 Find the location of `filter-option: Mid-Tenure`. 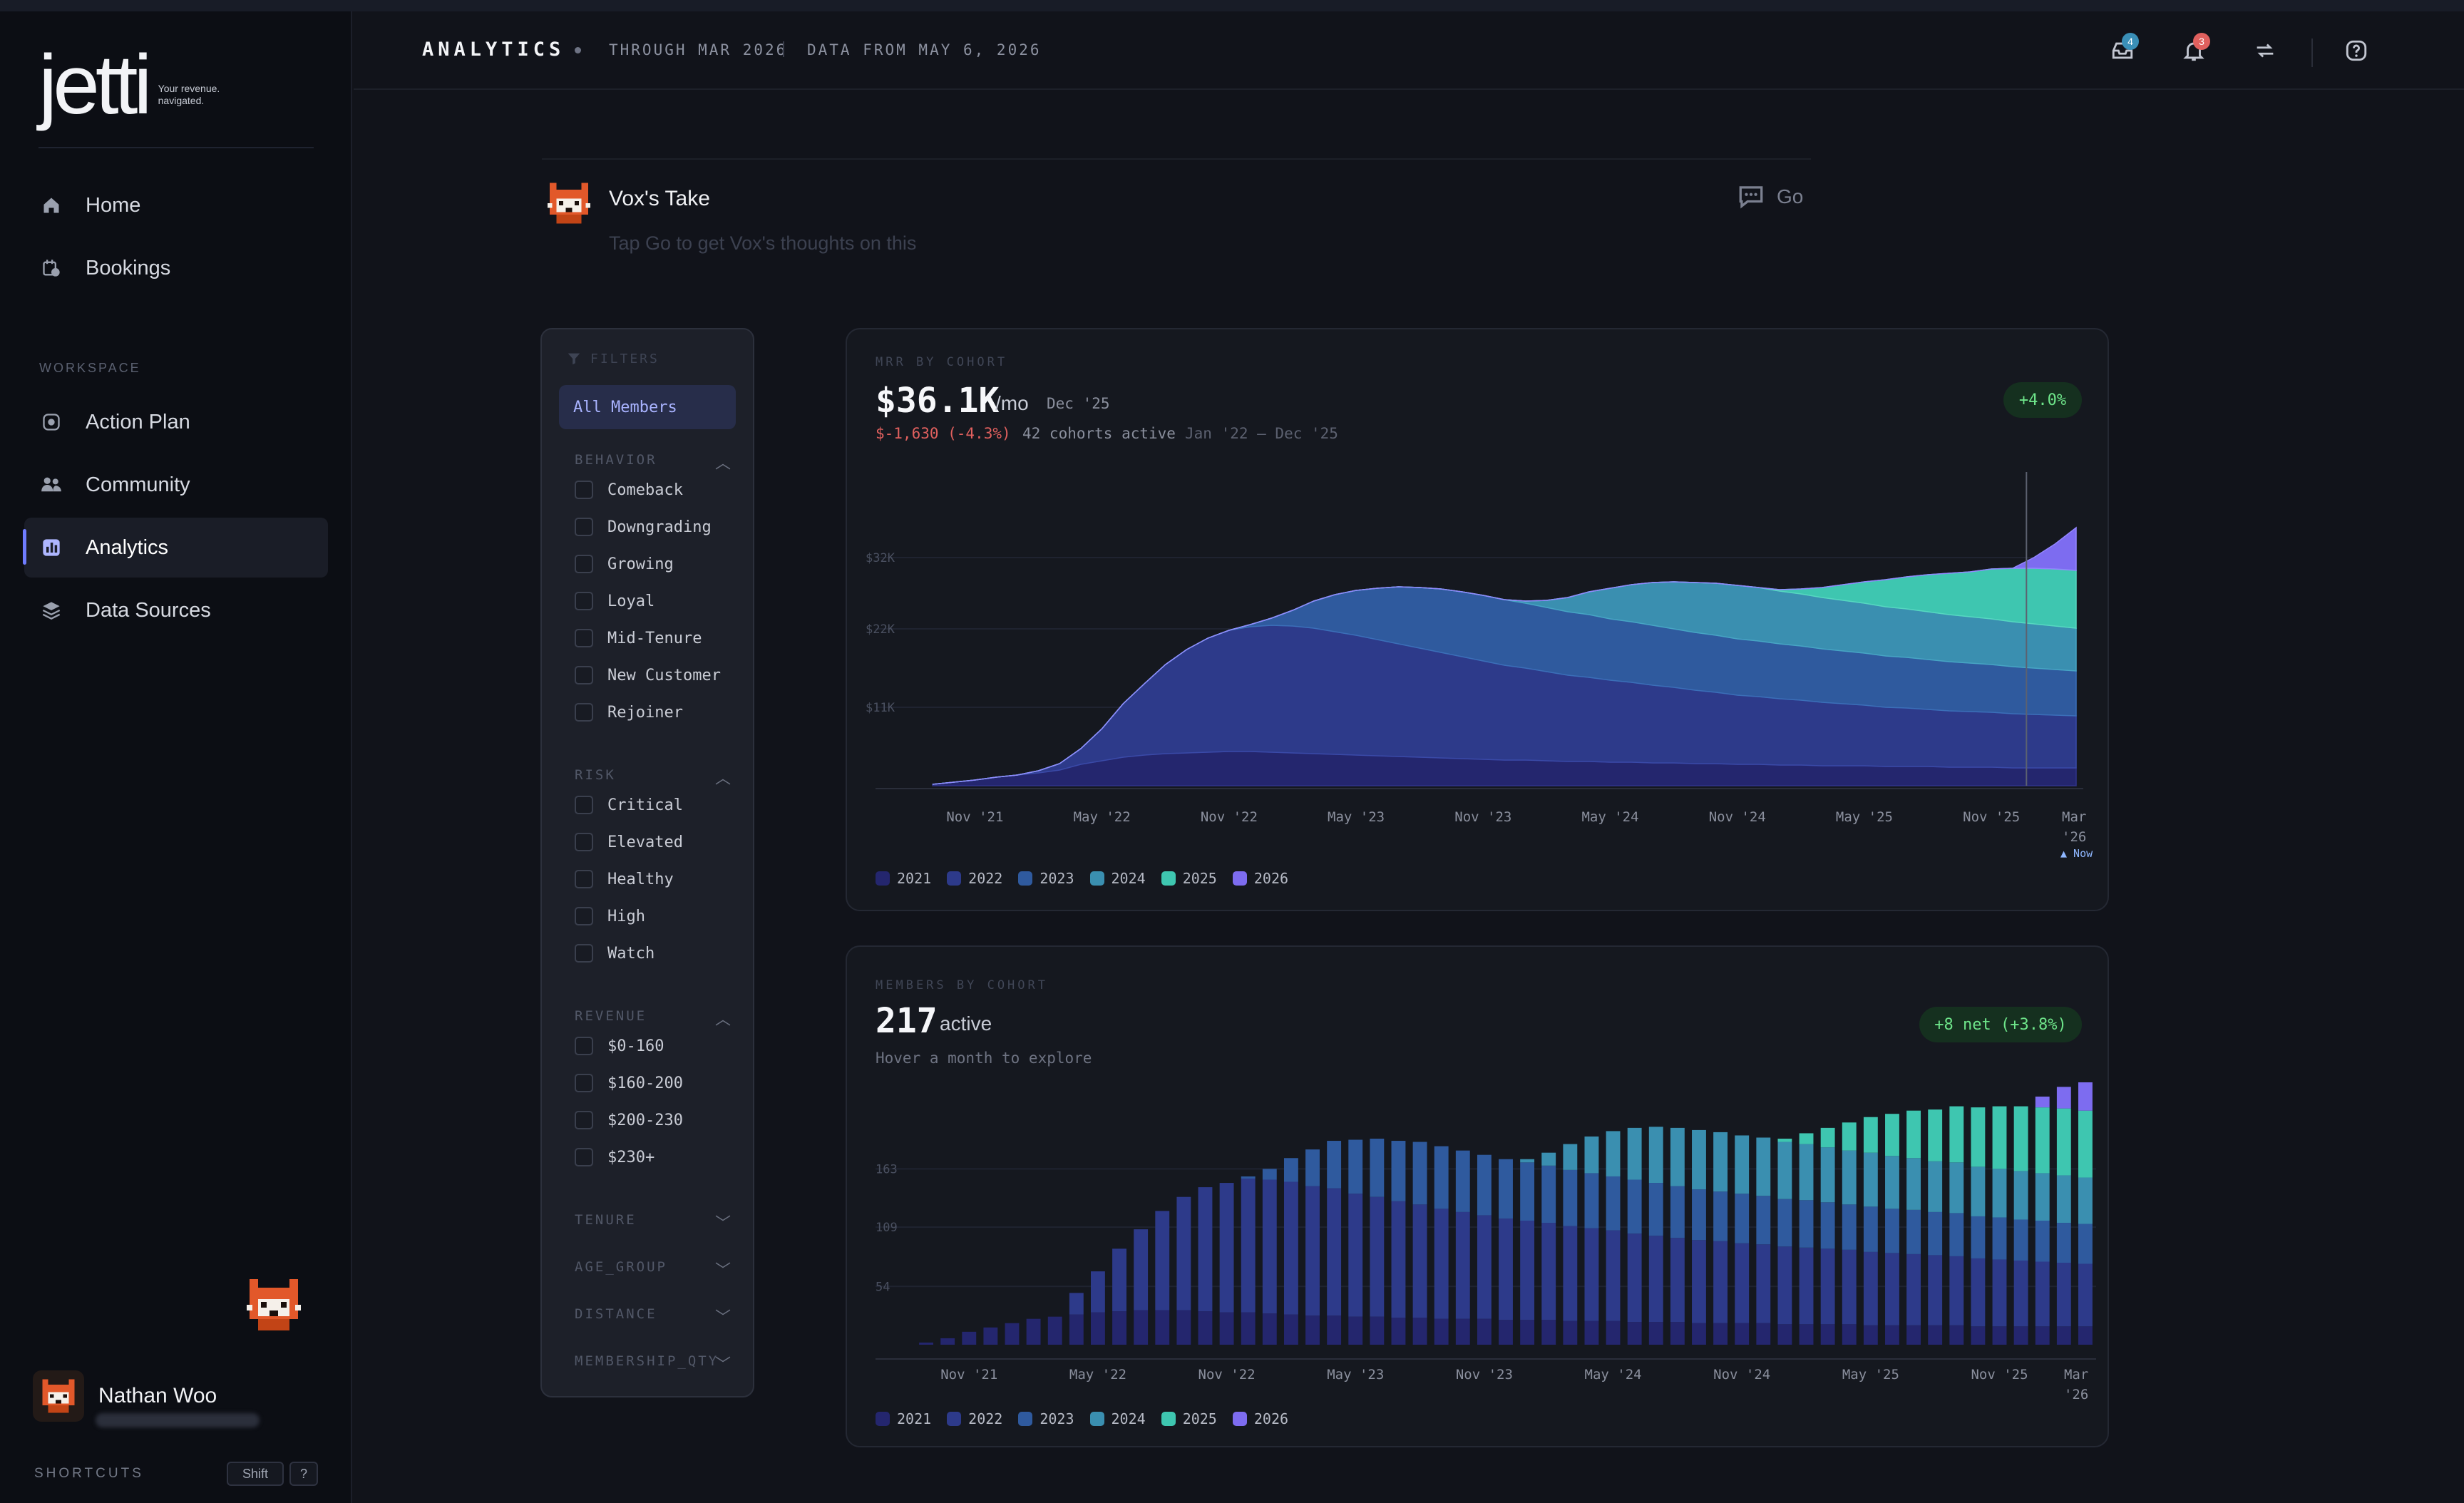

filter-option: Mid-Tenure is located at coordinates (638, 638).